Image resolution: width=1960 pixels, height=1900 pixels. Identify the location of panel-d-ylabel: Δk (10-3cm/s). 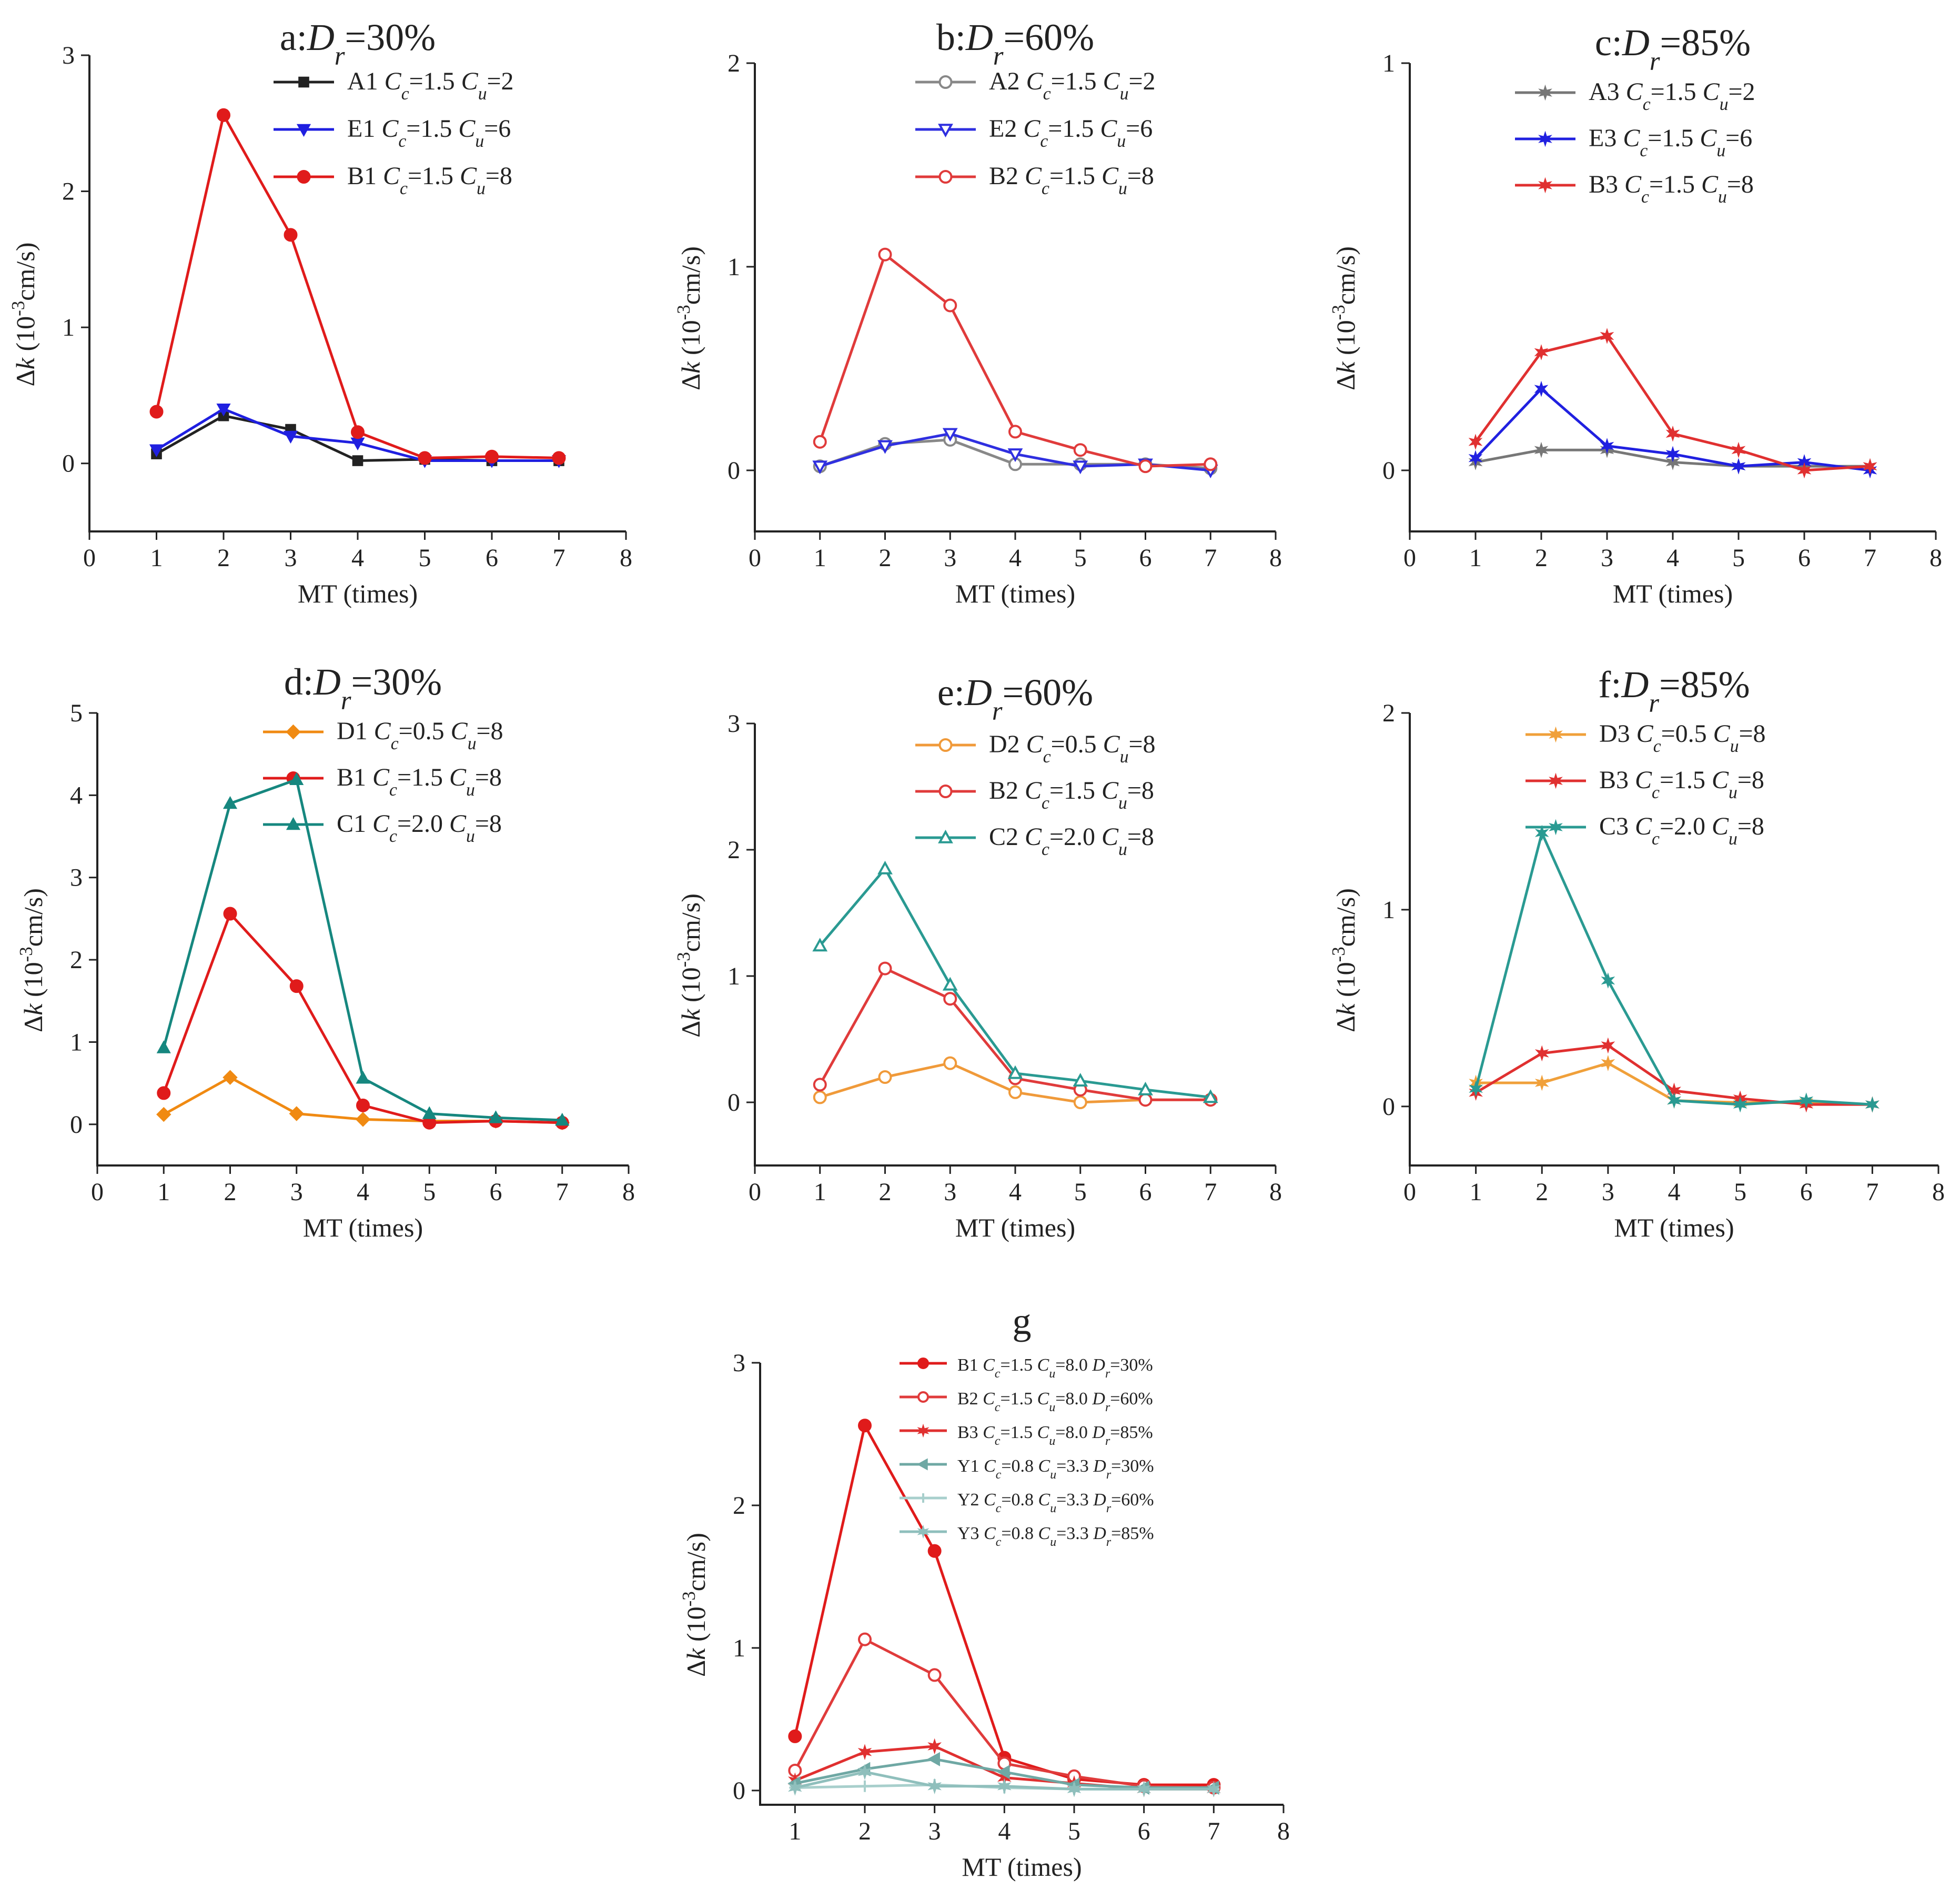
(32, 960).